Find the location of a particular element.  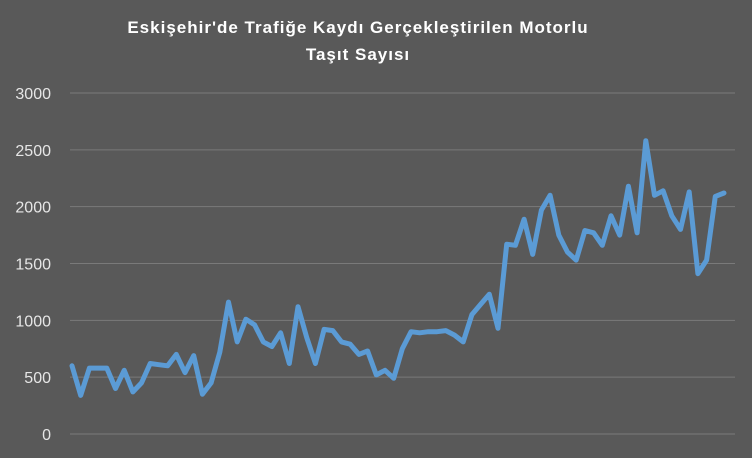

y-tick-label: 0 is located at coordinates (46, 435).